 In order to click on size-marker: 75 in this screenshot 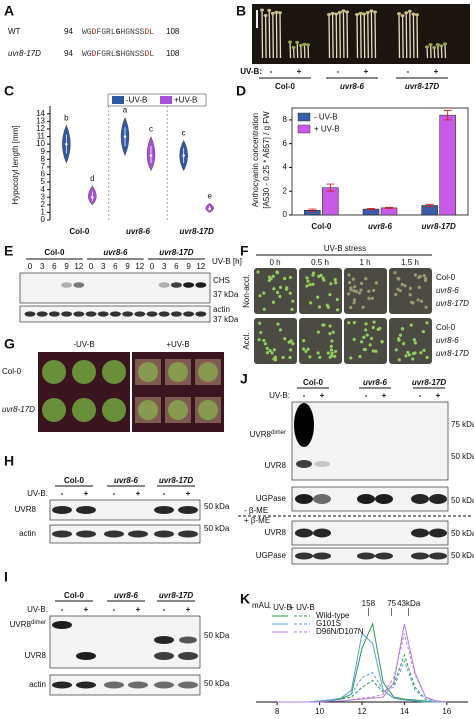, I will do `click(391, 603)`.